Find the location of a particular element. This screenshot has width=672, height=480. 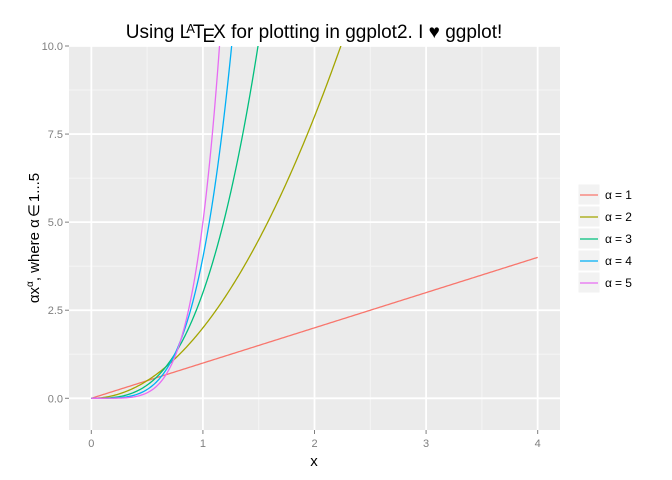

y-tick-label: 0.0 is located at coordinates (55, 399).